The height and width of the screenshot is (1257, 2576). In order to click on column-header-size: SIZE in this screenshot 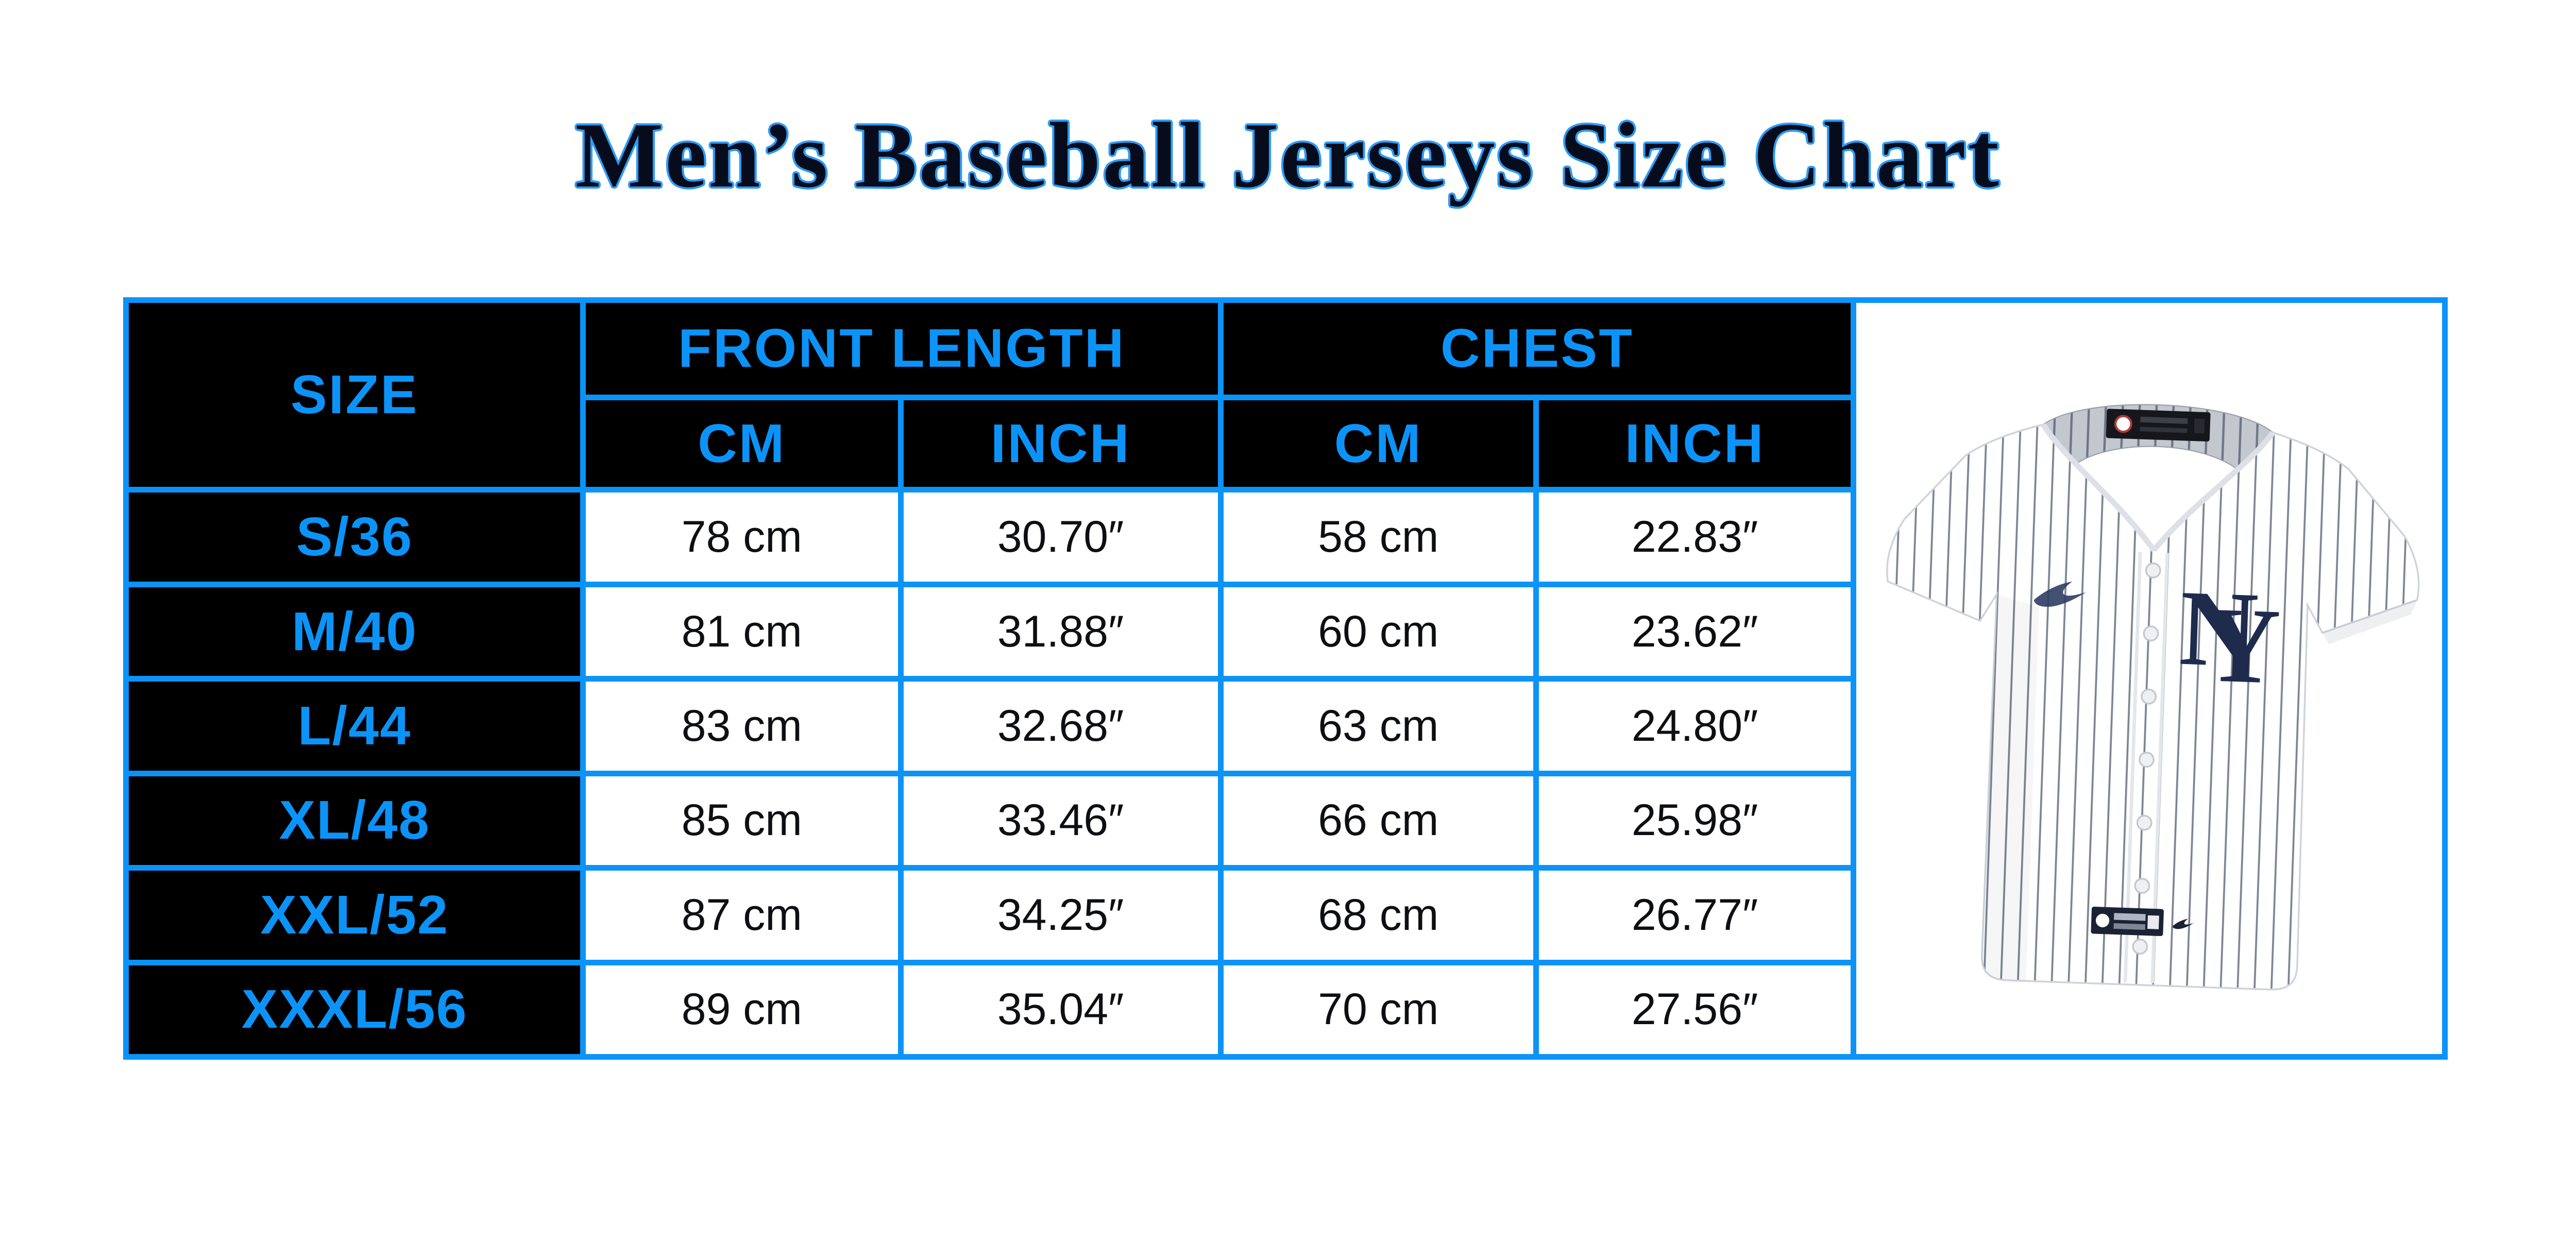, I will do `click(354, 395)`.